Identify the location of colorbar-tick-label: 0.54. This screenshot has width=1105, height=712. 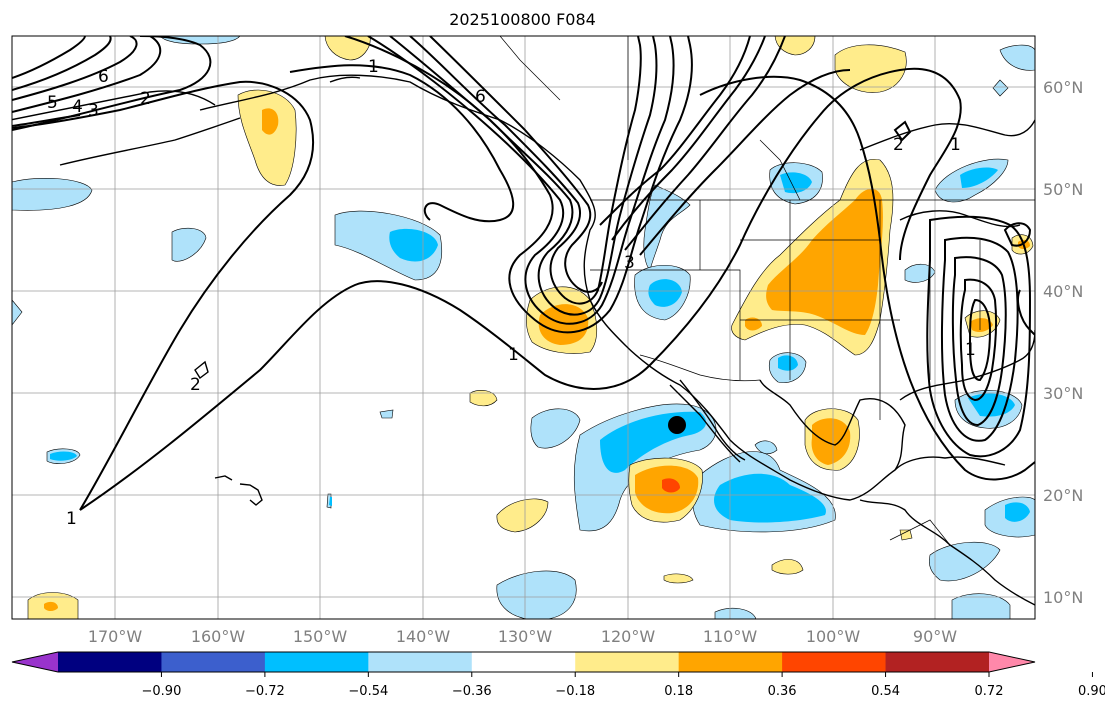
(885, 691).